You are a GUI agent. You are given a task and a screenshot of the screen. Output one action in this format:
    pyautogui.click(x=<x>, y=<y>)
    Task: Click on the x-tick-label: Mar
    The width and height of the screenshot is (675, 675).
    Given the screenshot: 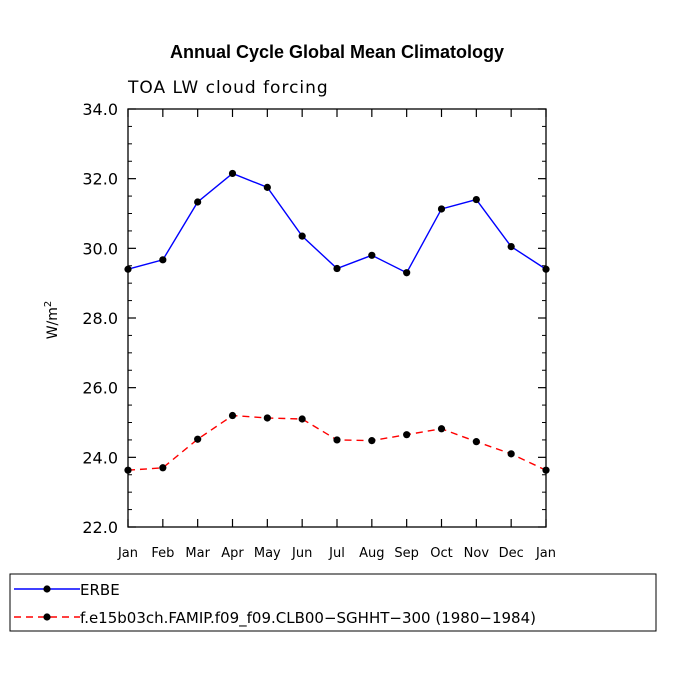 What is the action you would take?
    pyautogui.click(x=197, y=553)
    